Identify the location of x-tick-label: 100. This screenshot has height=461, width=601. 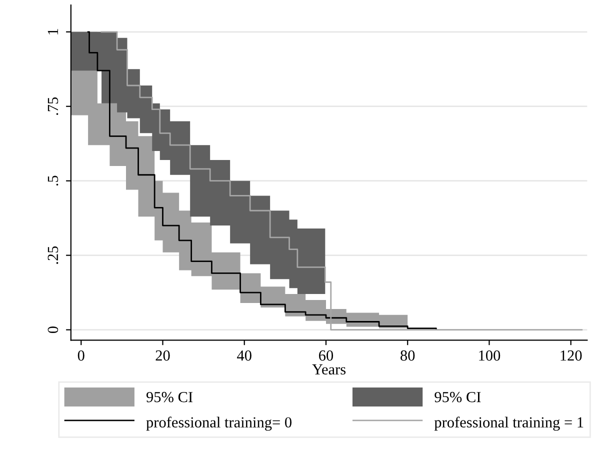
(489, 355).